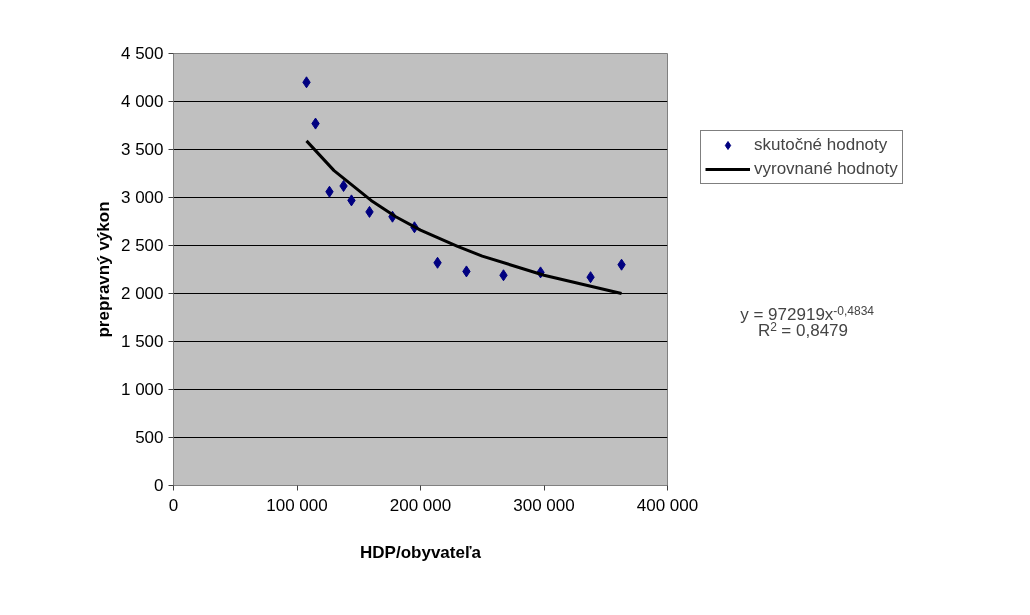 The width and height of the screenshot is (1030, 615). I want to click on x-tick-label: 0, so click(173, 505).